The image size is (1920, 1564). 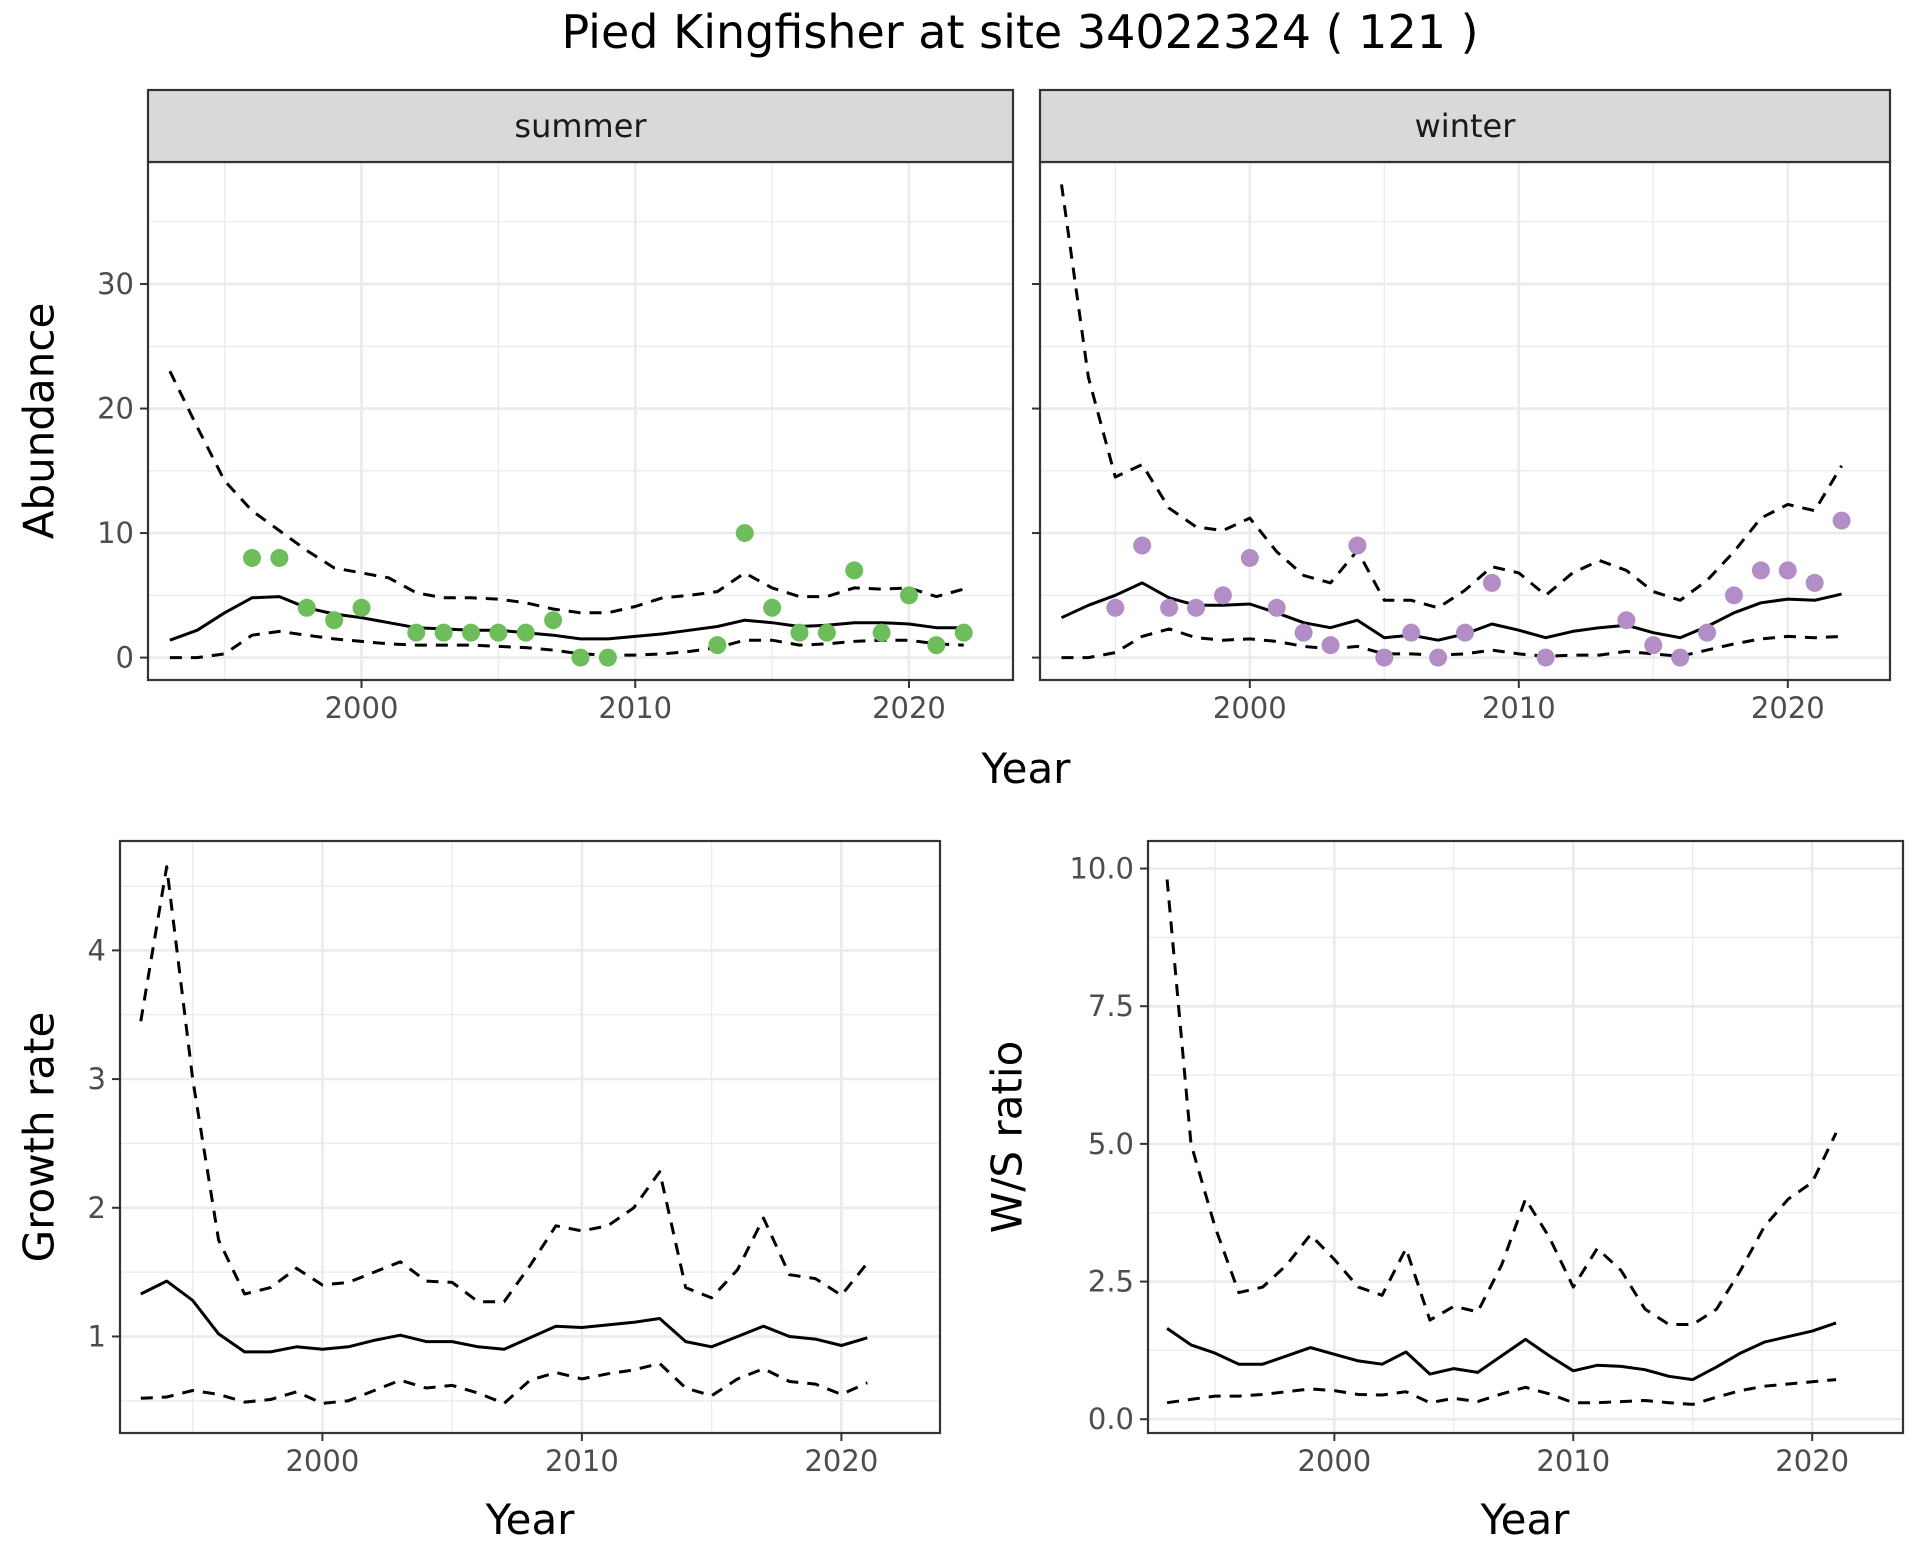 I want to click on y-axis-title: W/S ratio, so click(x=1007, y=1137).